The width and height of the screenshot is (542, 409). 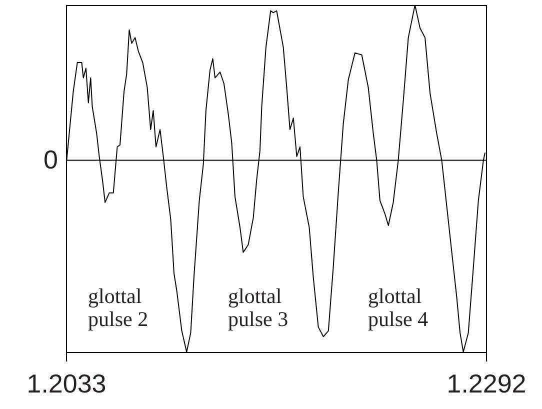 What do you see at coordinates (486, 383) in the screenshot?
I see `x-tick-label: 1.2292` at bounding box center [486, 383].